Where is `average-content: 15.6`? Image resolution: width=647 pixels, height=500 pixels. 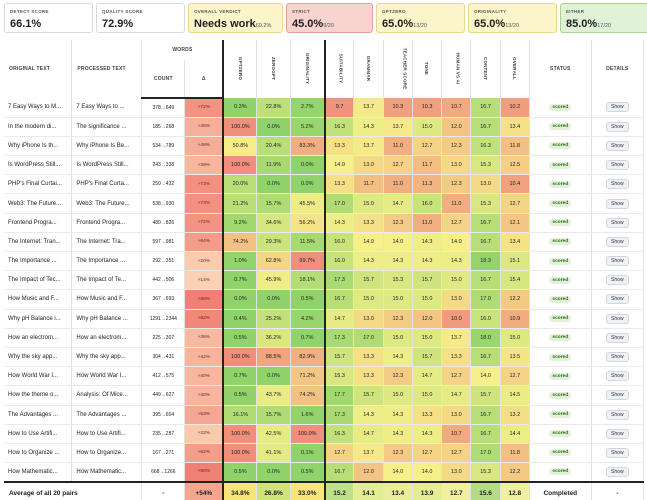 average-content: 15.6 is located at coordinates (485, 490).